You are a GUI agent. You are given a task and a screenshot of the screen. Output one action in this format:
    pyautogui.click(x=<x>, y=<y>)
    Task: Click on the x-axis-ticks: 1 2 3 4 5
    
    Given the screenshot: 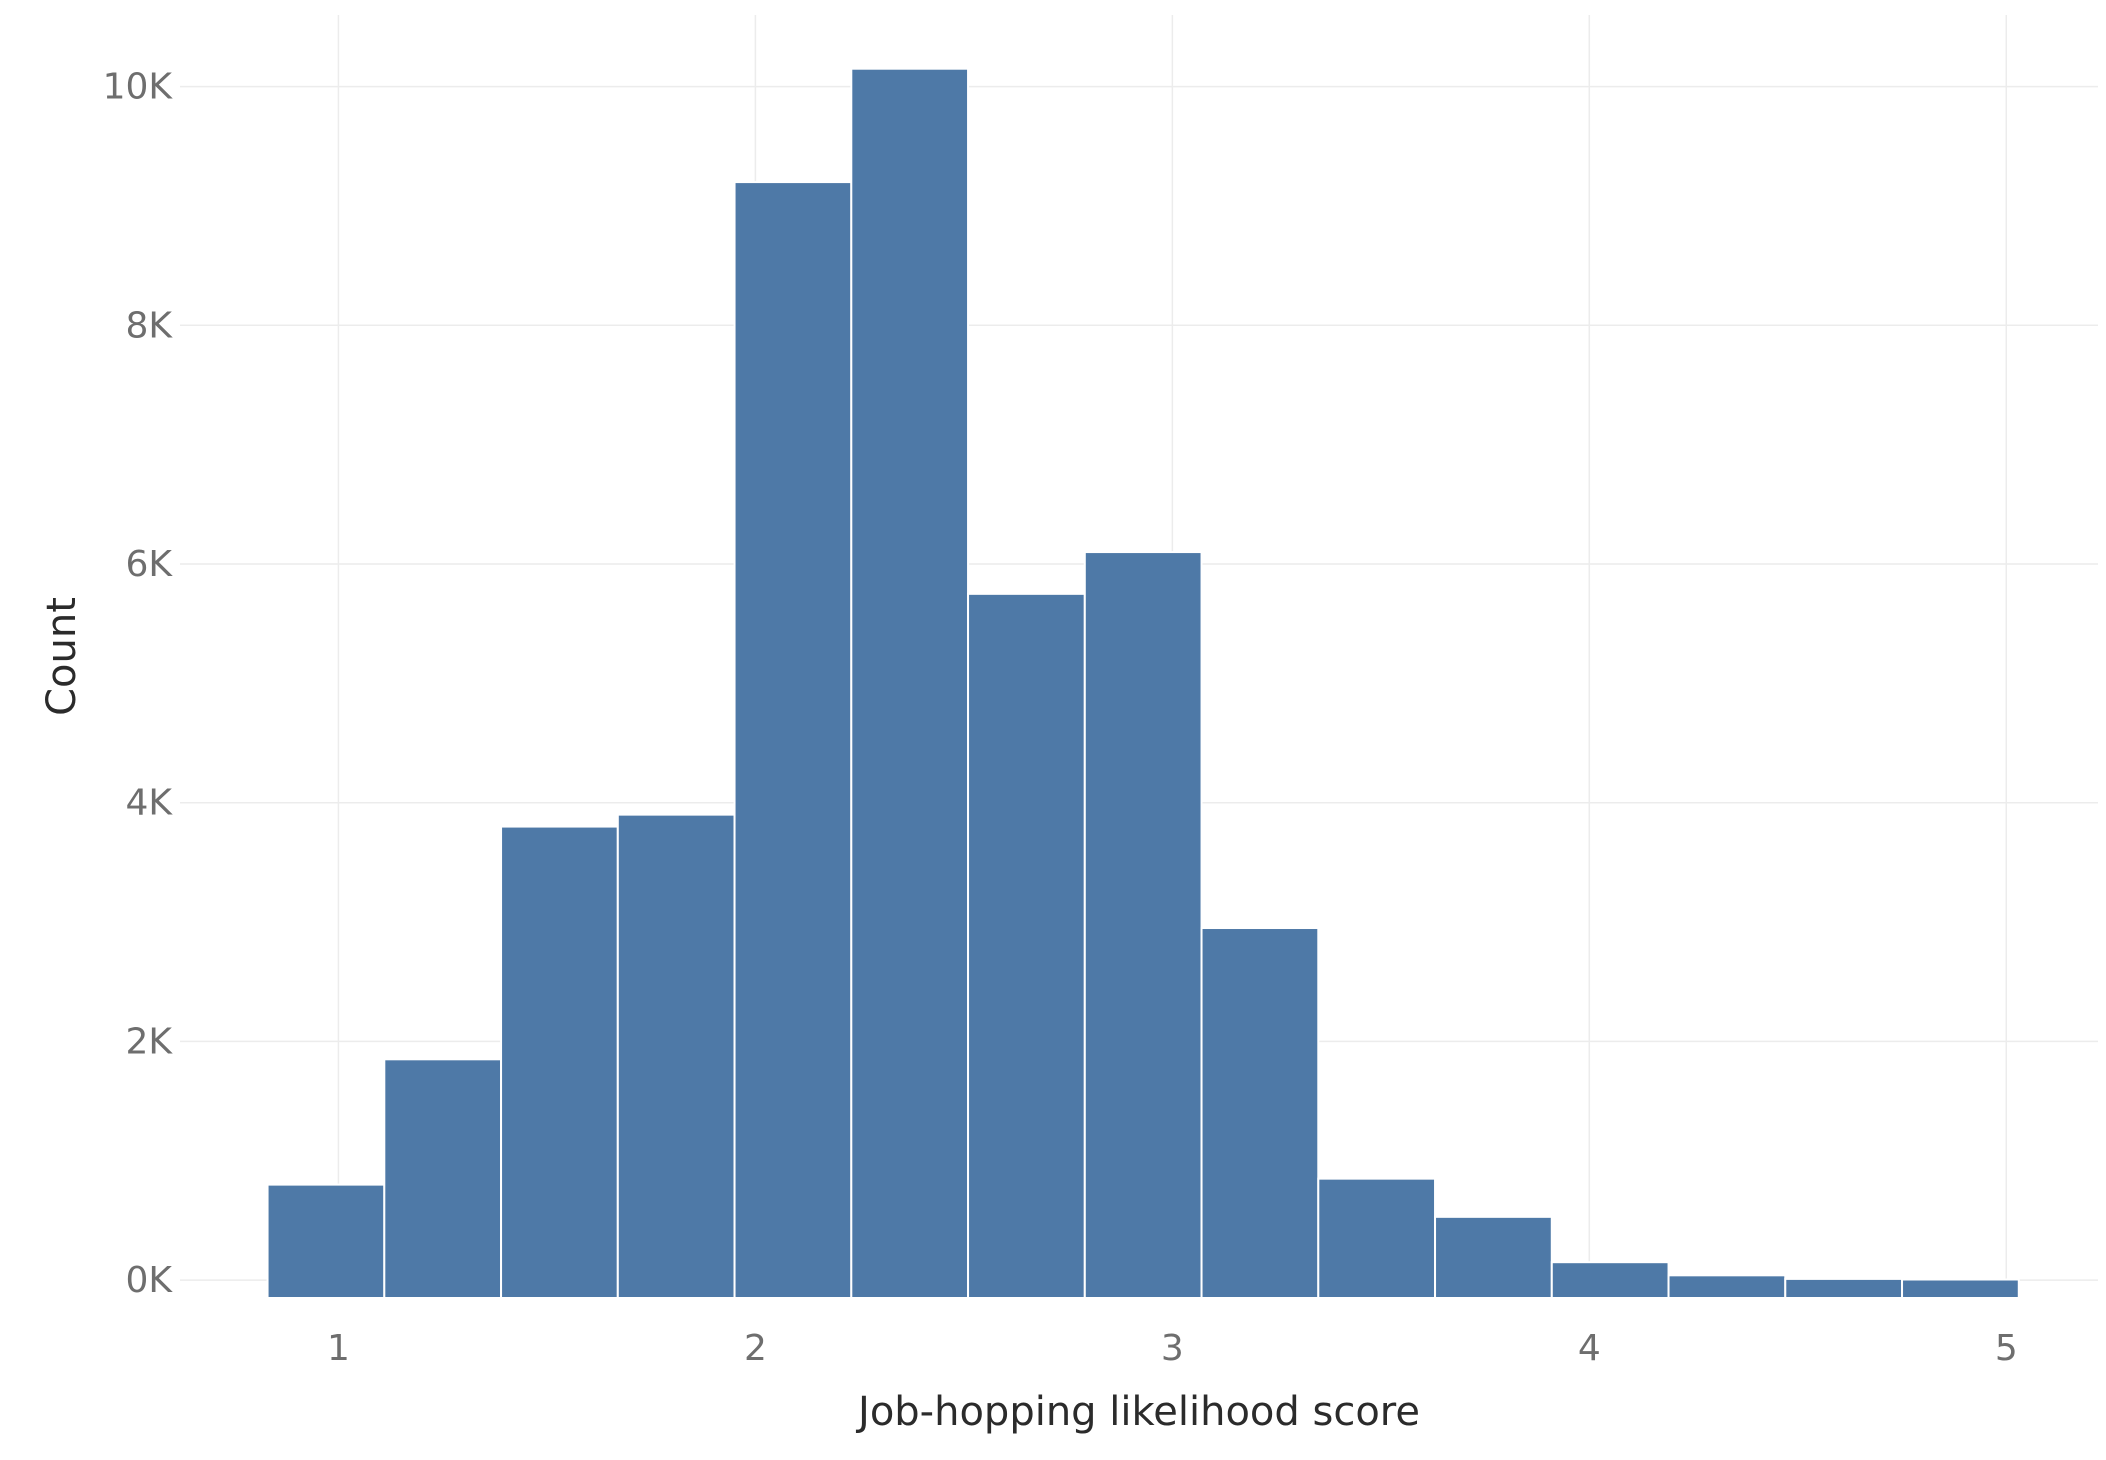 What is the action you would take?
    pyautogui.click(x=1172, y=1348)
    